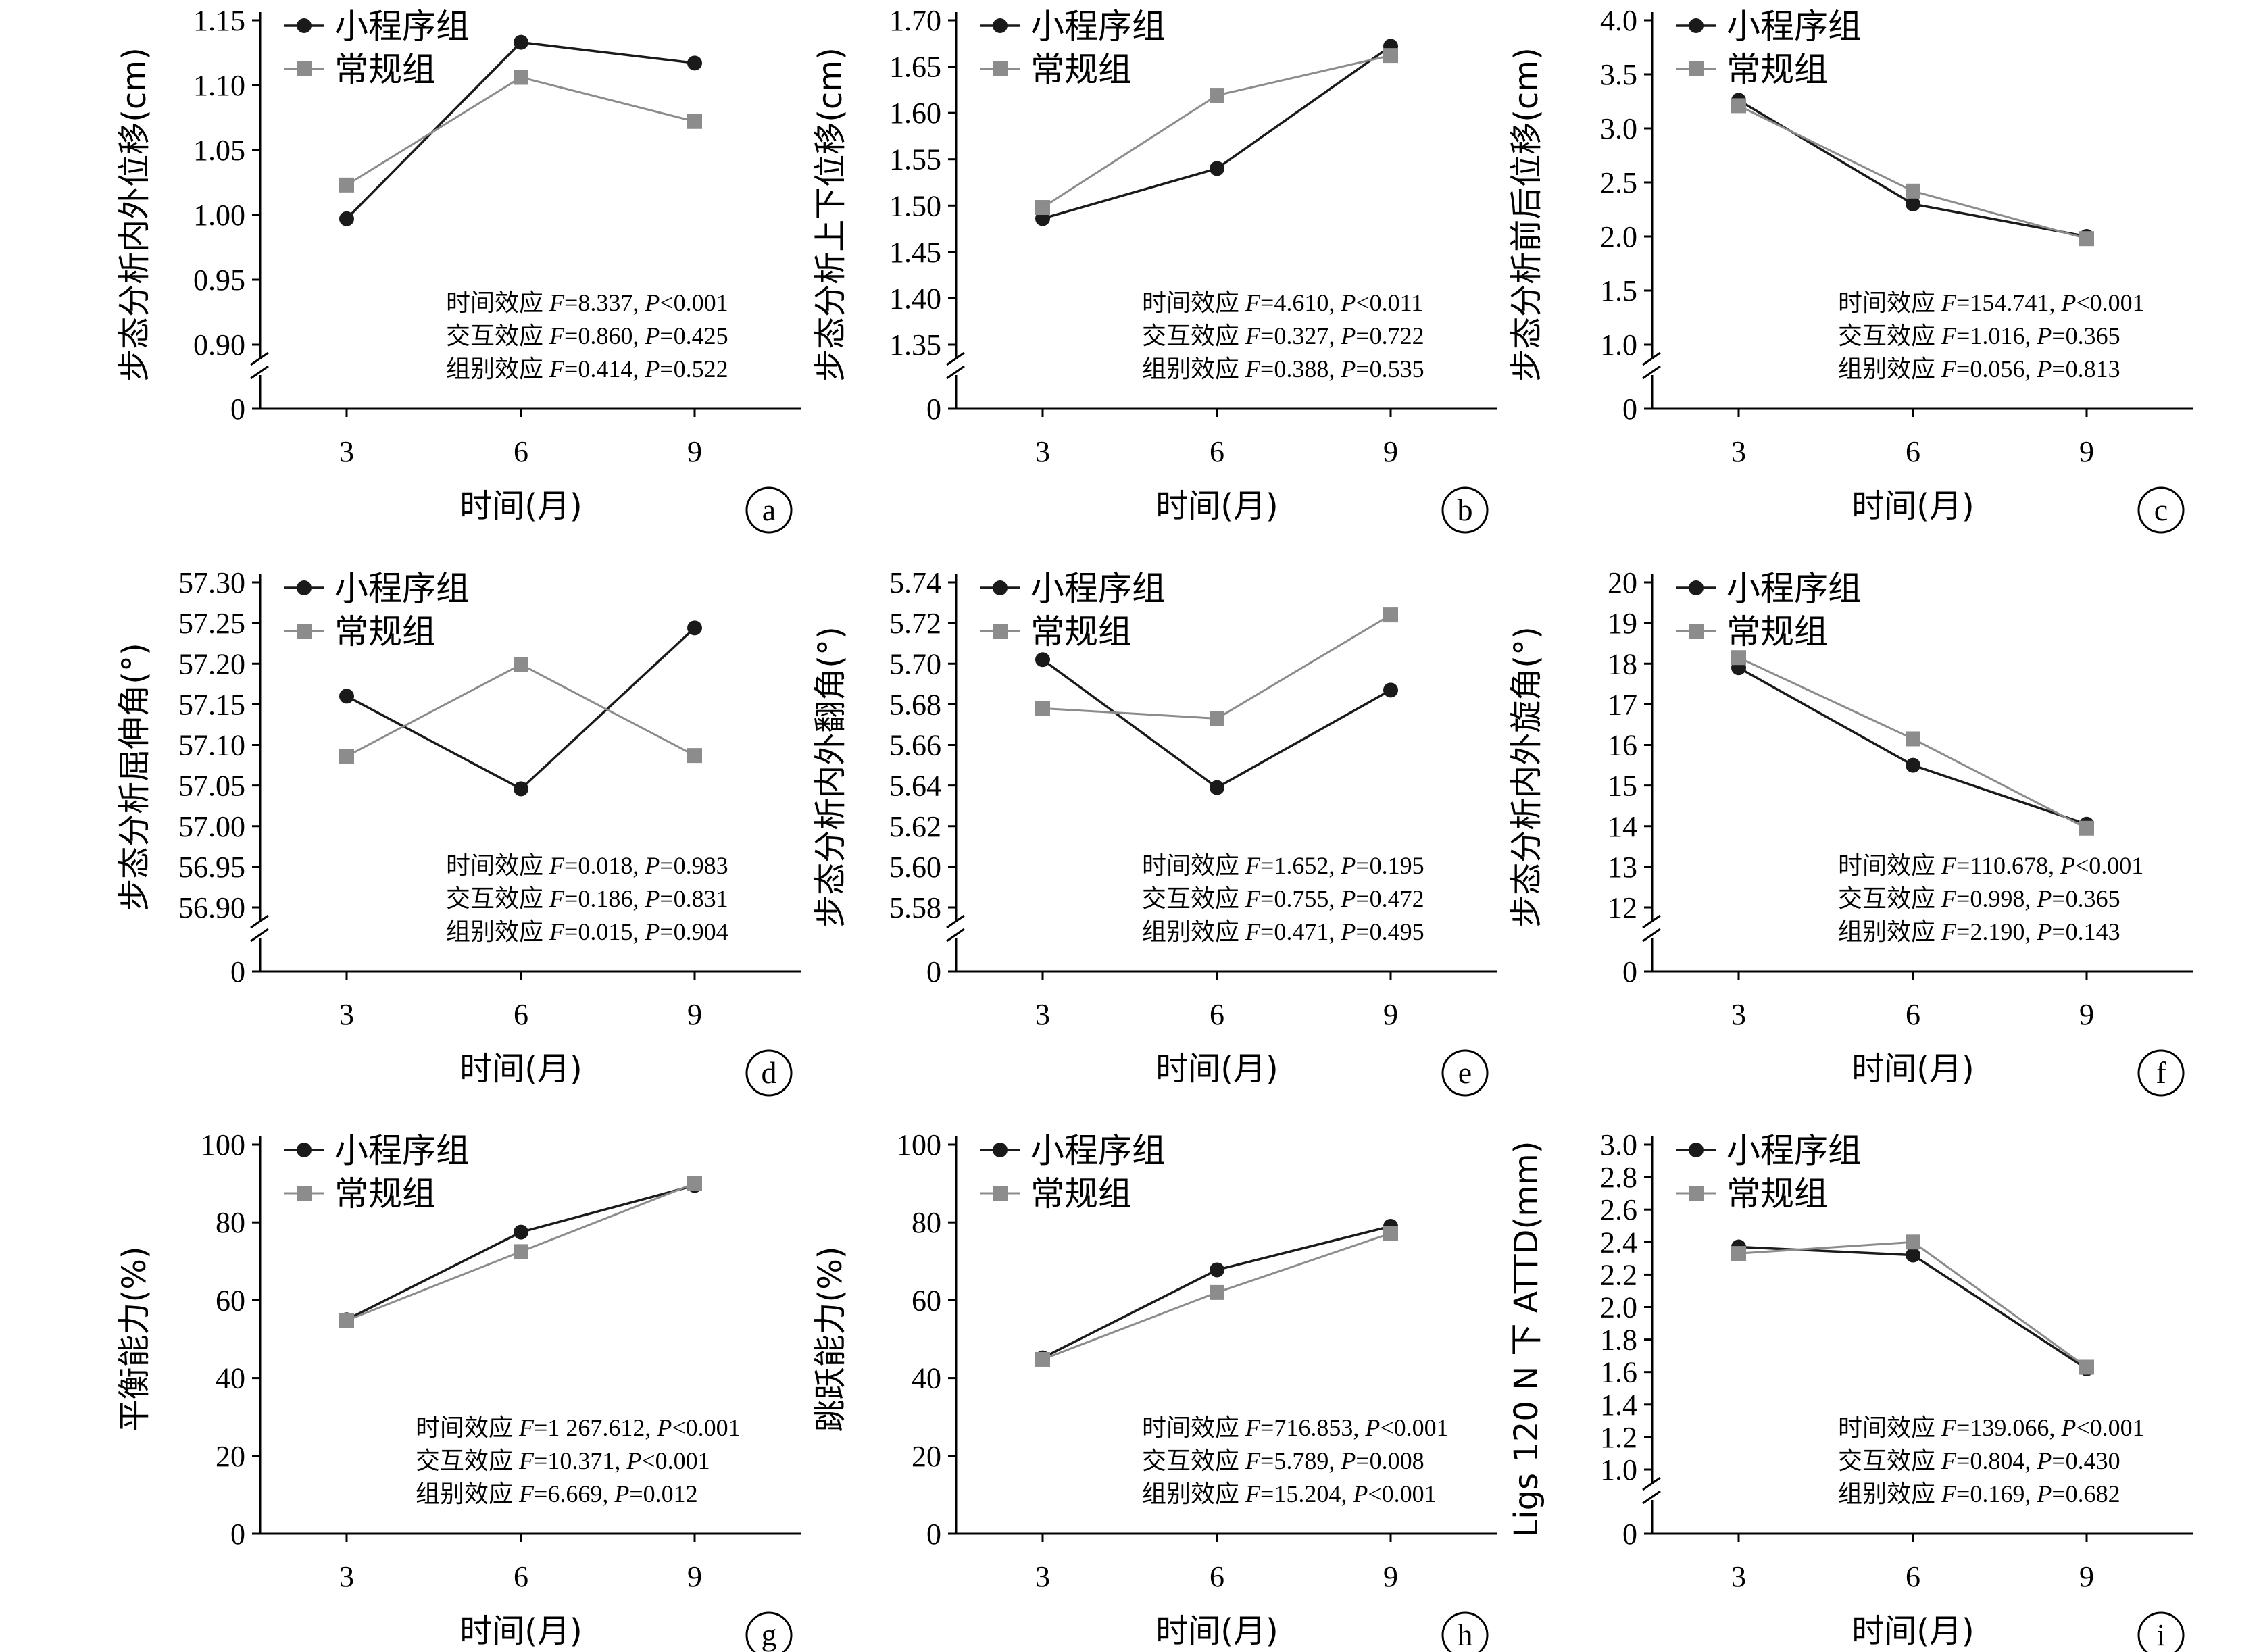 Image resolution: width=2261 pixels, height=1652 pixels. I want to click on panel-letter: f, so click(2161, 1072).